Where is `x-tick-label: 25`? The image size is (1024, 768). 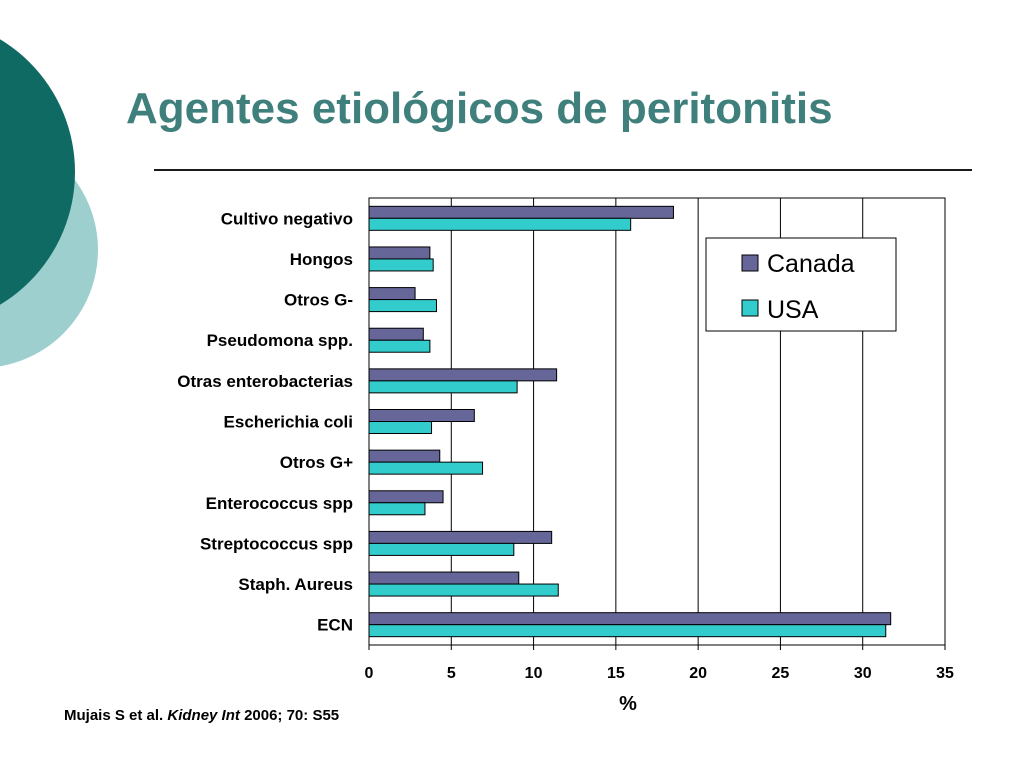
x-tick-label: 25 is located at coordinates (781, 673).